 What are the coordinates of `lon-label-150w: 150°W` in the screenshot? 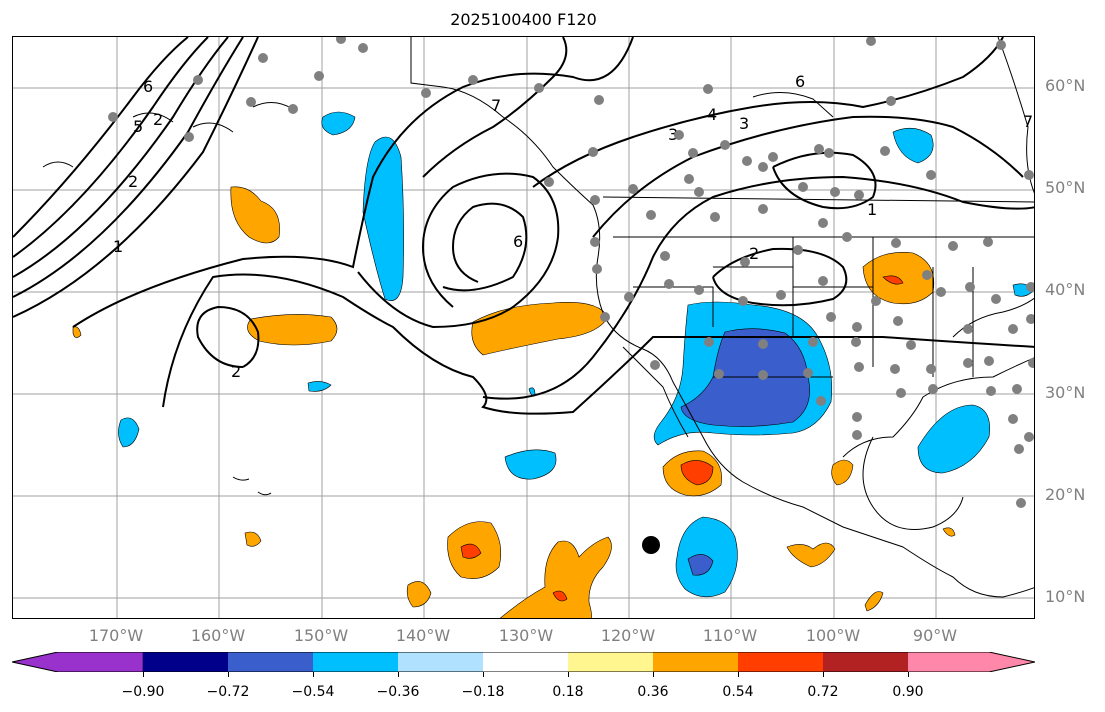 It's located at (321, 635).